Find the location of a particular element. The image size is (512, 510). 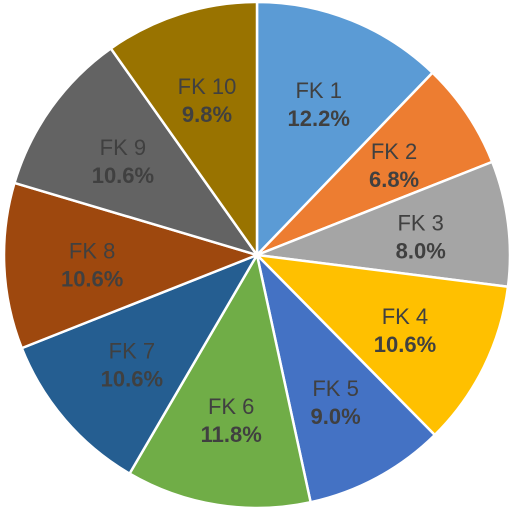

slice-label-10: FK 10 is located at coordinates (207, 86).